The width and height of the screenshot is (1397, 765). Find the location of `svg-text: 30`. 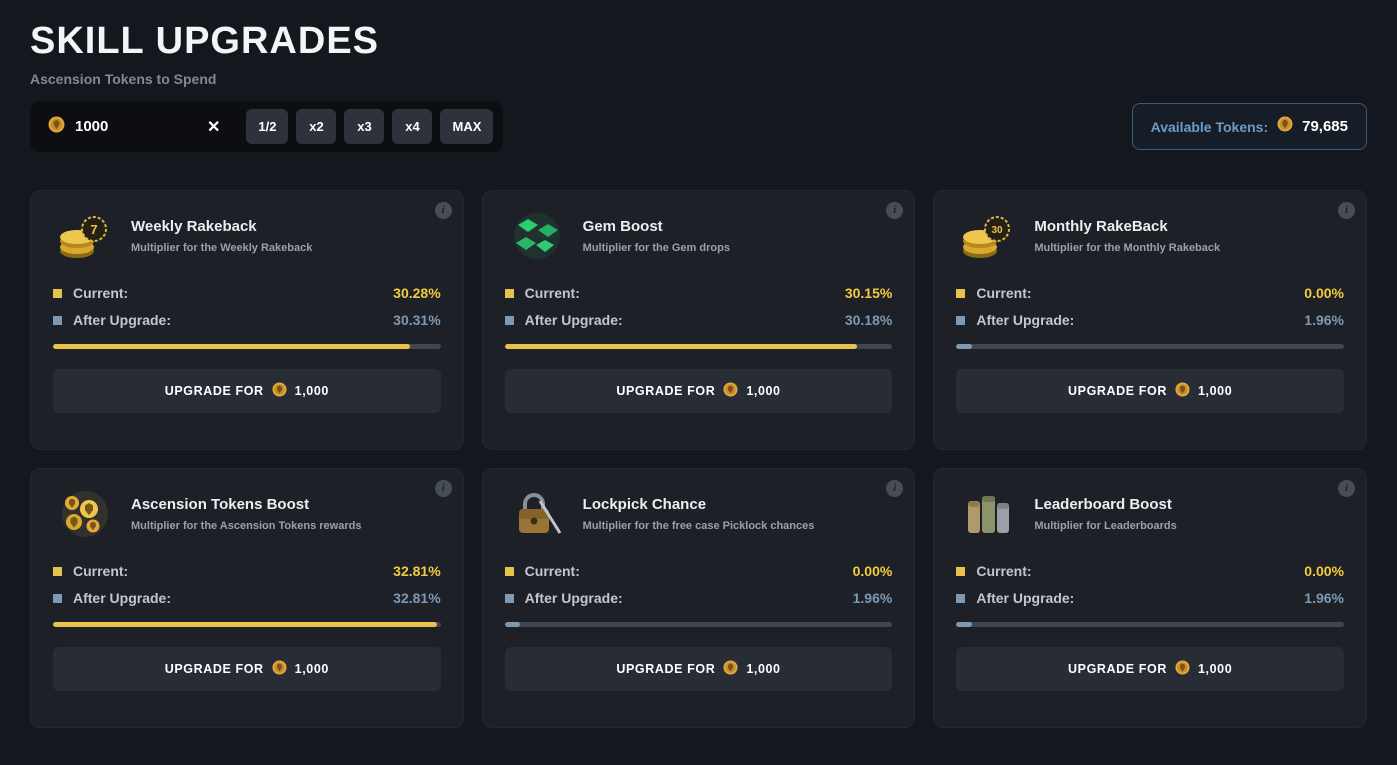

svg-text: 30 is located at coordinates (998, 230).